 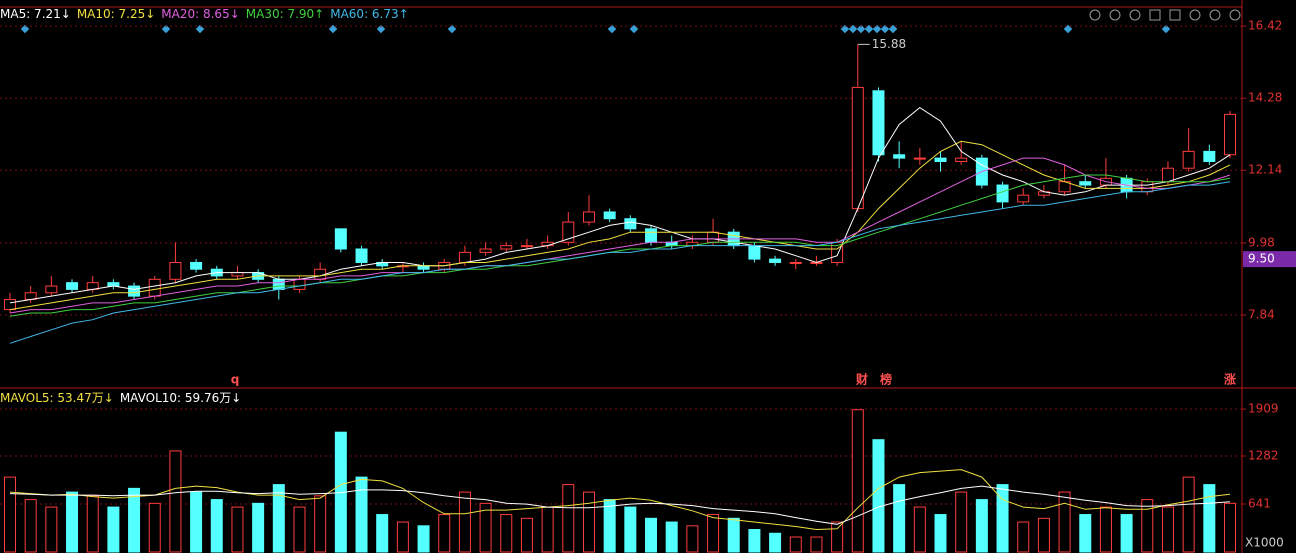 I want to click on legend-entry: MAVOL10: 59.76万↓, so click(x=180, y=398).